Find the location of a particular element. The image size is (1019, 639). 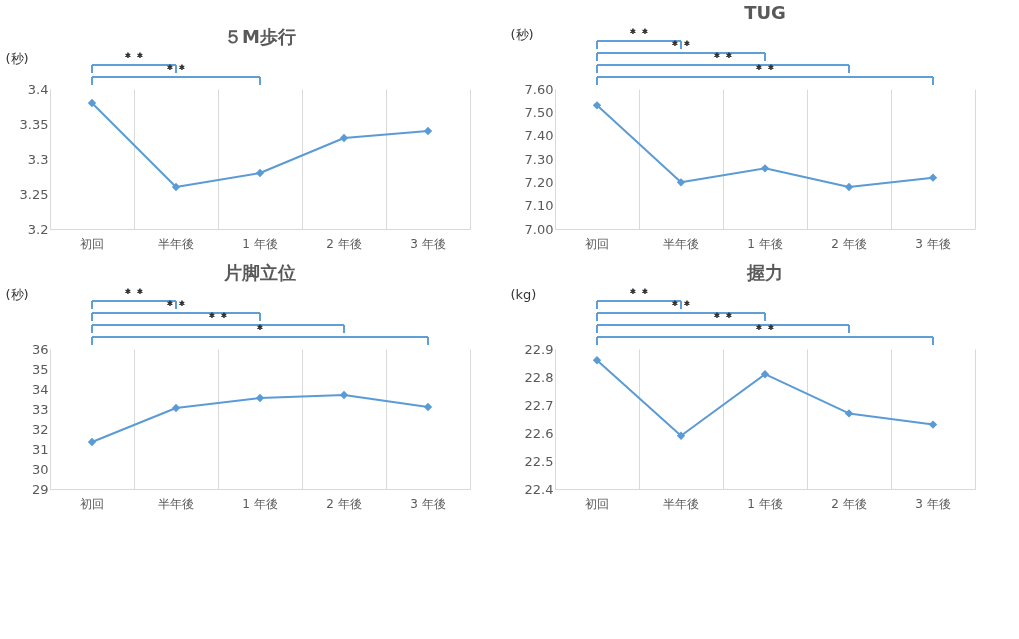

y-tick-label: 22.9 is located at coordinates (539, 349).